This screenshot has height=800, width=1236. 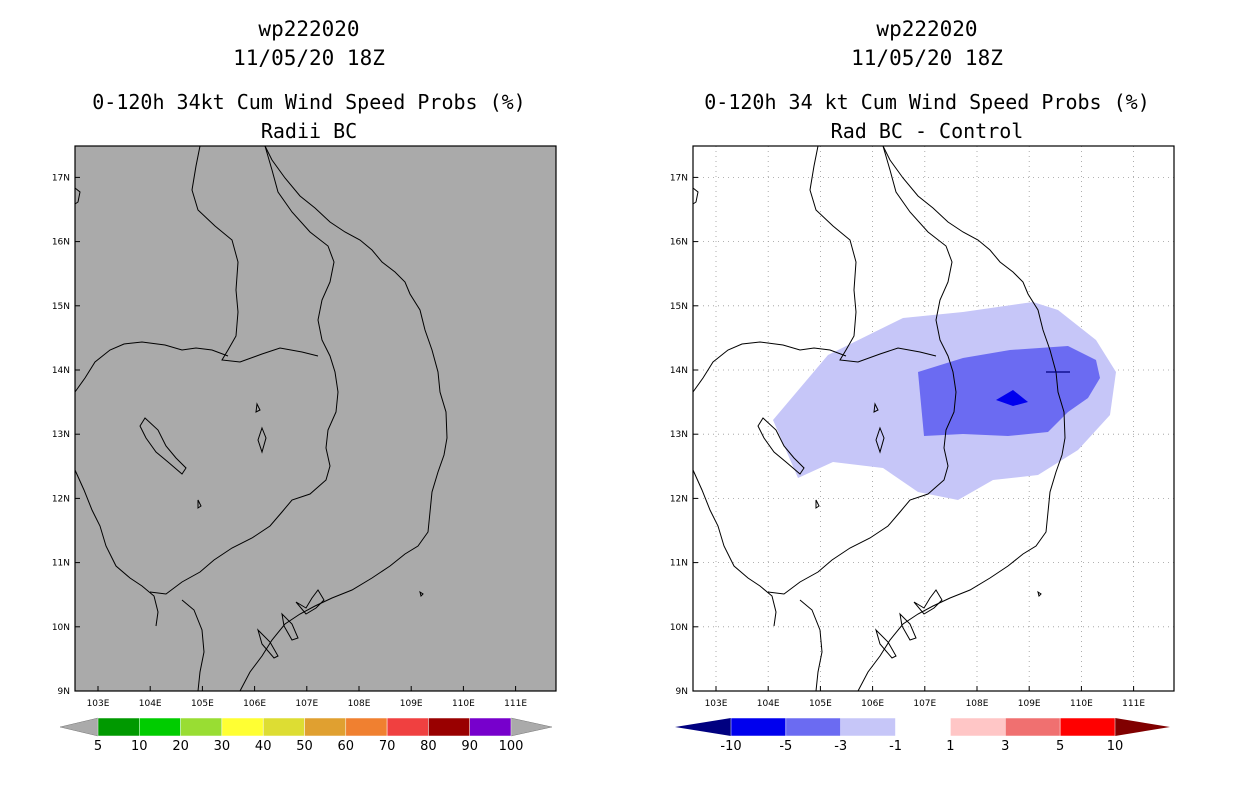 I want to click on colorbar-label: 90, so click(x=469, y=746).